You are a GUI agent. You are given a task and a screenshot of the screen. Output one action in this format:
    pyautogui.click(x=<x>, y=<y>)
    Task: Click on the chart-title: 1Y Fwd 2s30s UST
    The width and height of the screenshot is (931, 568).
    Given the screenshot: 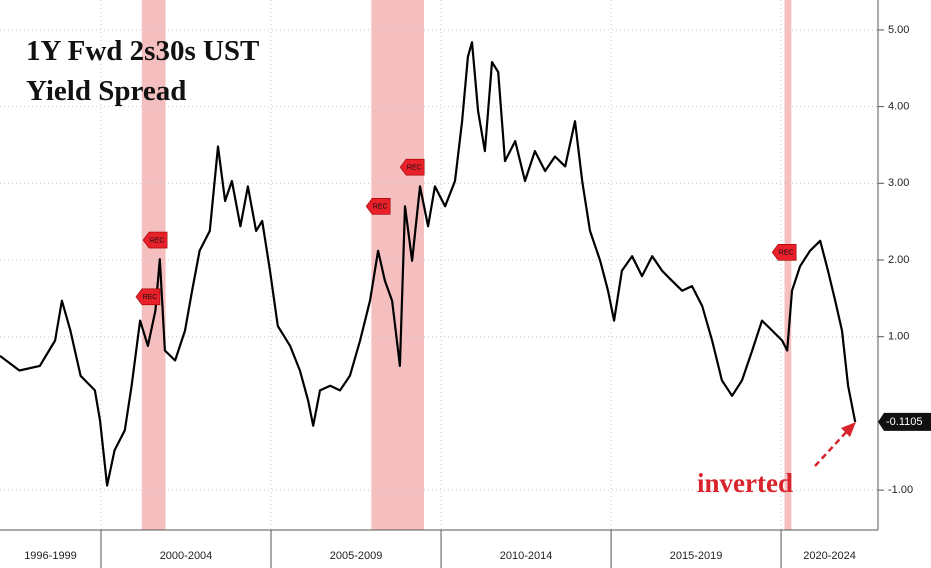 What is the action you would take?
    pyautogui.click(x=142, y=51)
    